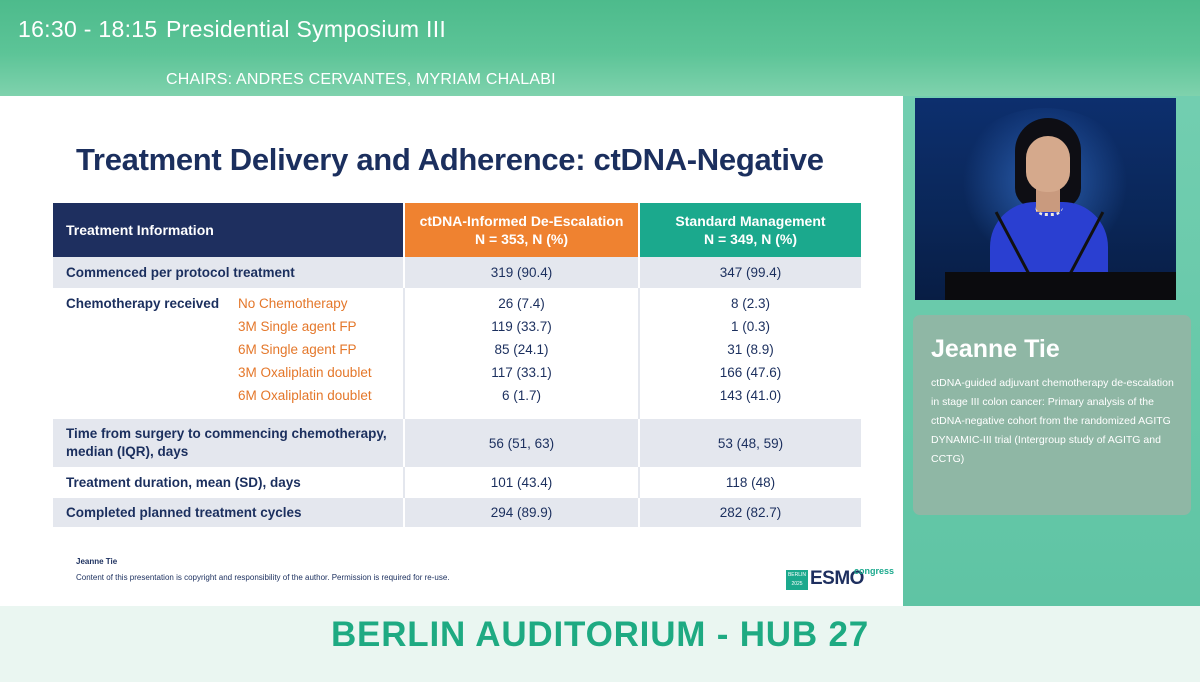 Image resolution: width=1200 pixels, height=682 pixels. What do you see at coordinates (797, 580) in the screenshot?
I see `logo-city-badge: BERLIN 2025` at bounding box center [797, 580].